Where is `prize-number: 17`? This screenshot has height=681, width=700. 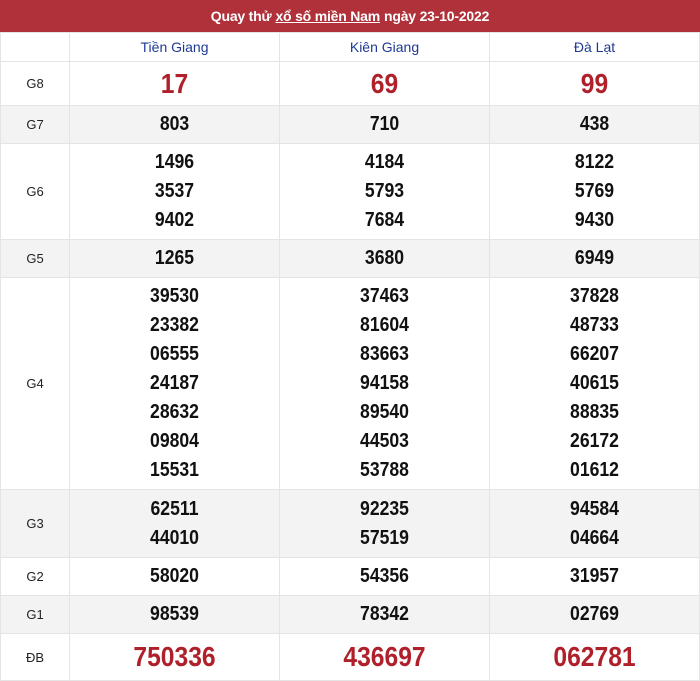
prize-number: 17 is located at coordinates (174, 83).